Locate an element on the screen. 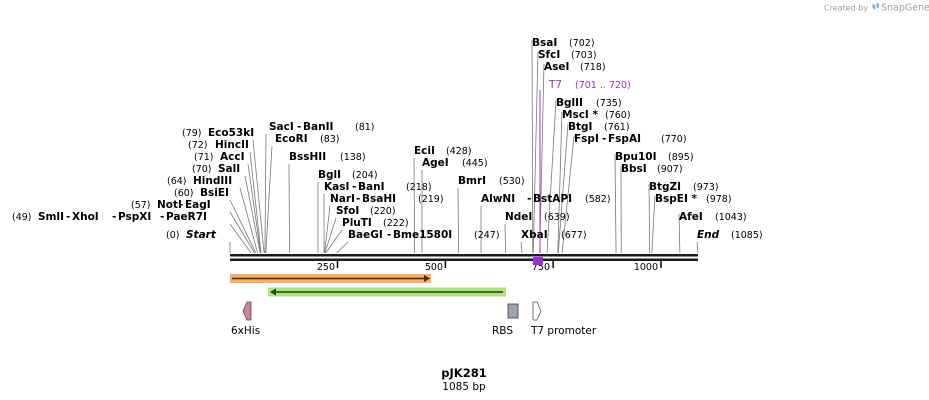  site-name: AfeI is located at coordinates (691, 217).